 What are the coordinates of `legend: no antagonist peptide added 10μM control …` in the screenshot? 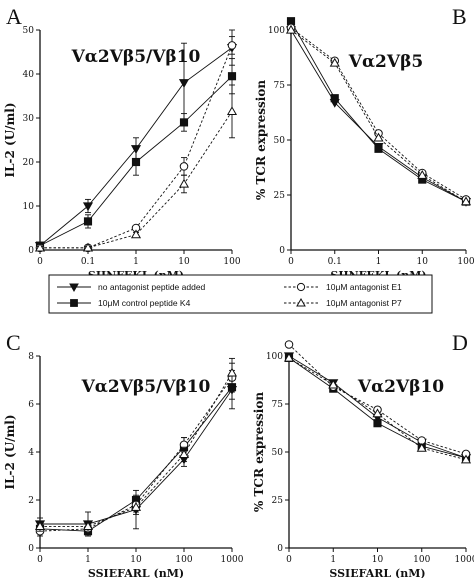 It's located at (240, 294).